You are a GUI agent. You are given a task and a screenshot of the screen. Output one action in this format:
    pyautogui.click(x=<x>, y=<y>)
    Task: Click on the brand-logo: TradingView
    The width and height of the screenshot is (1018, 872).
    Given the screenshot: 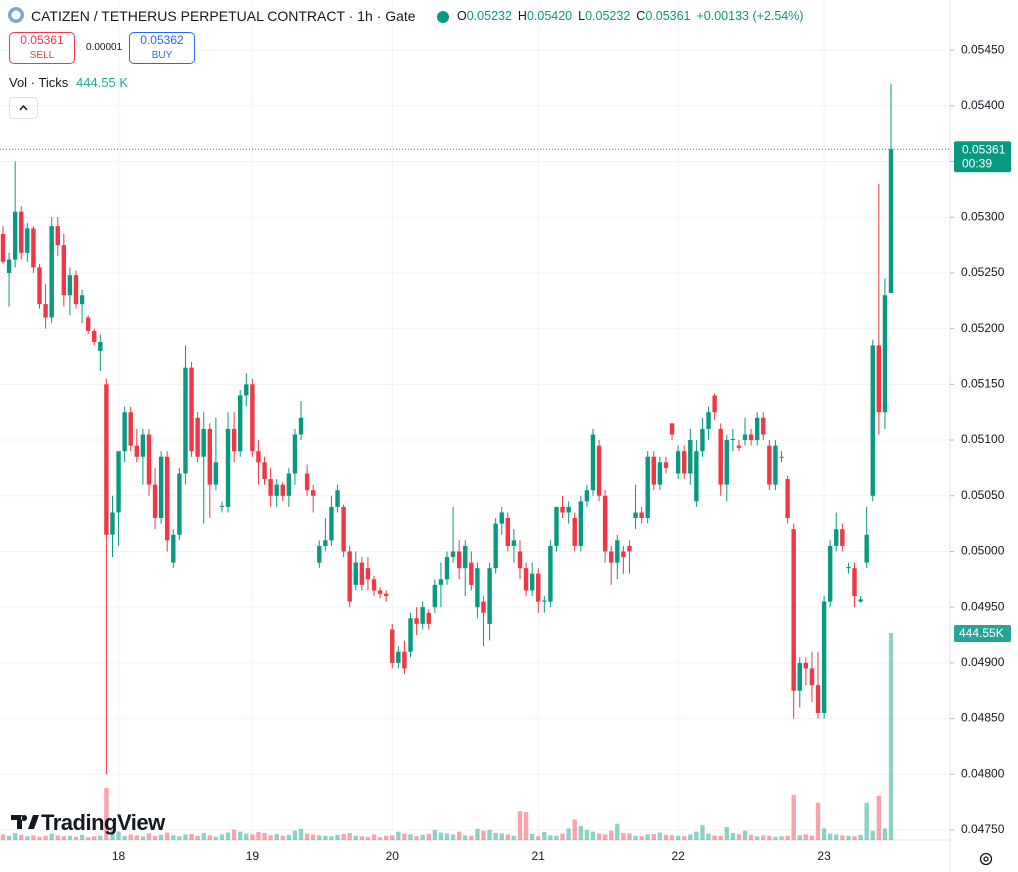 What is the action you would take?
    pyautogui.click(x=88, y=823)
    